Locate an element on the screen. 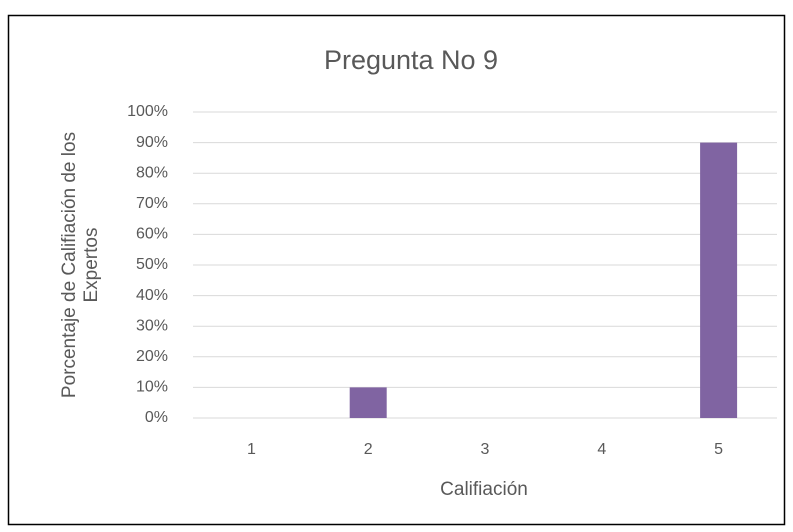 Image resolution: width=793 pixels, height=532 pixels. y-tick-label: 70% is located at coordinates (152, 203).